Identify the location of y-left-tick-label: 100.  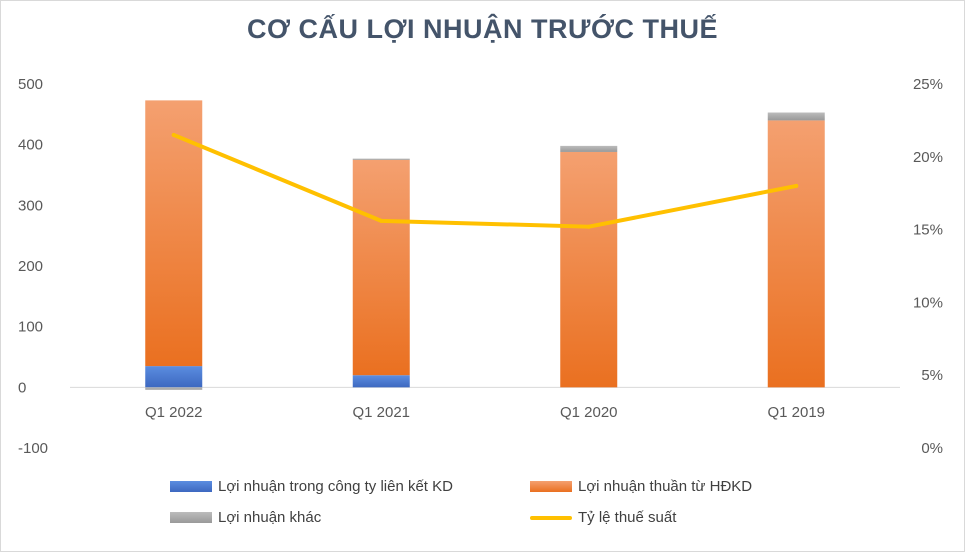
(30, 327).